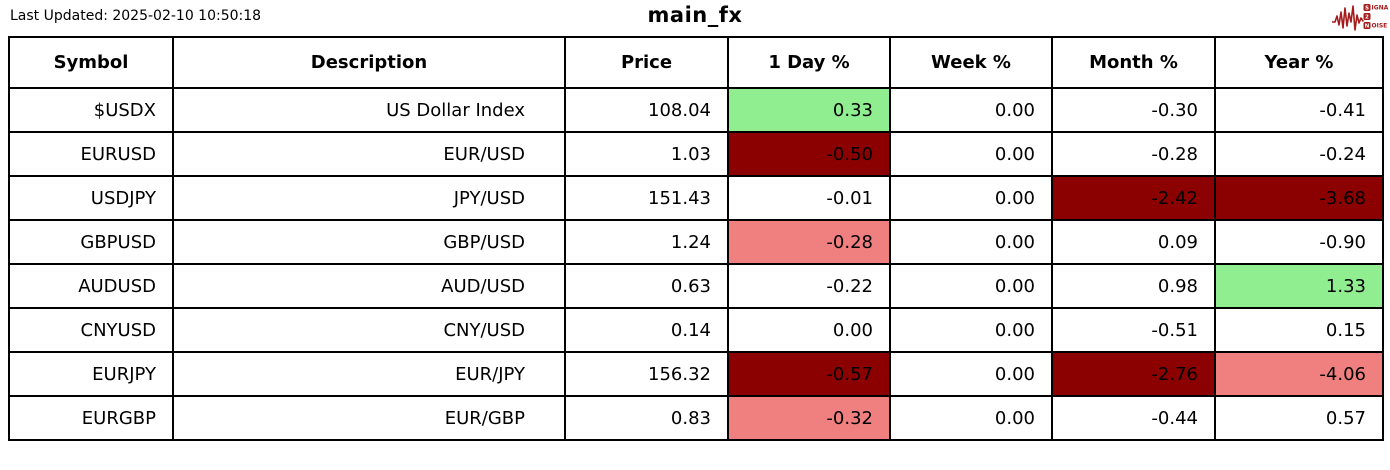 This screenshot has height=470, width=1390. What do you see at coordinates (1299, 418) in the screenshot?
I see `year-cell: 0.57` at bounding box center [1299, 418].